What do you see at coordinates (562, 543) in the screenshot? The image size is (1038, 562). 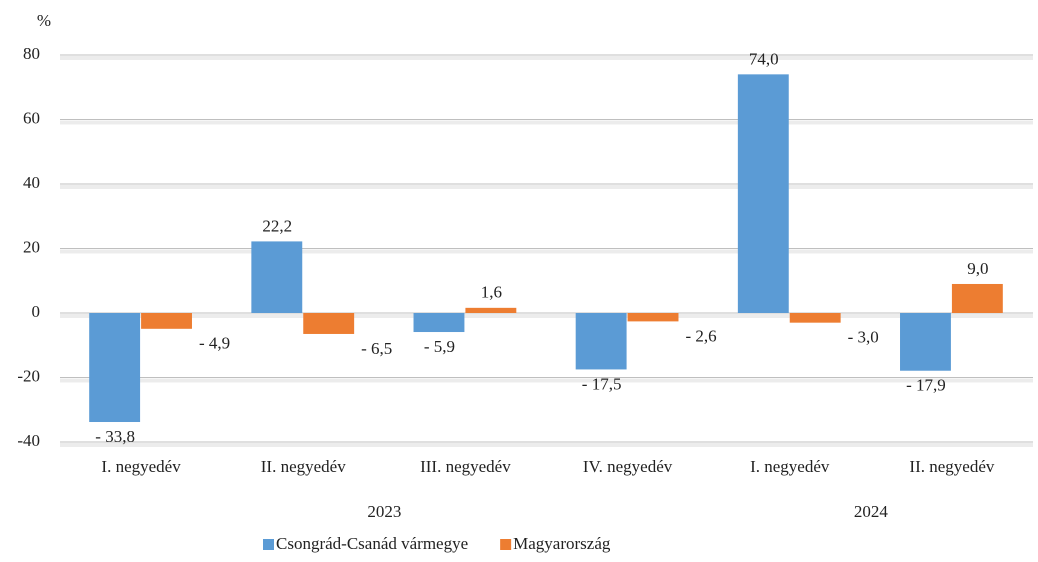 I see `legend-label: Magyarország` at bounding box center [562, 543].